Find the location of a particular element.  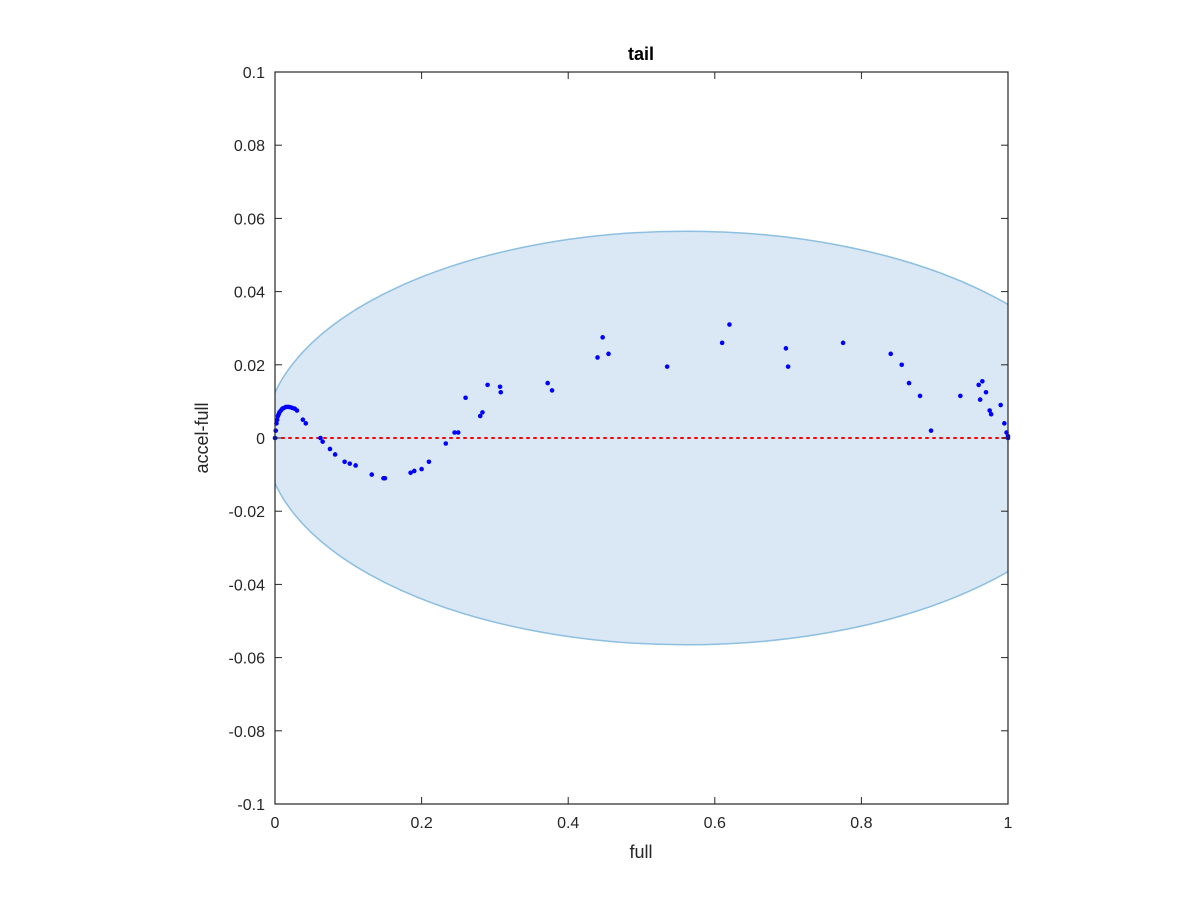

x-tick-label: 0.8 is located at coordinates (861, 823).